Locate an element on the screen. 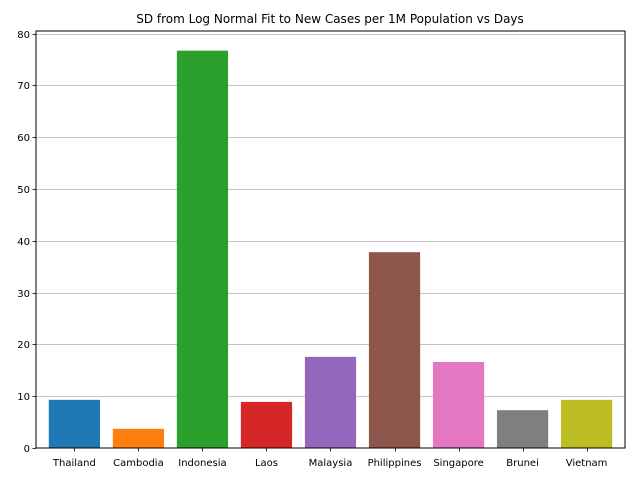  x-tick-label: Singapore is located at coordinates (458, 463).